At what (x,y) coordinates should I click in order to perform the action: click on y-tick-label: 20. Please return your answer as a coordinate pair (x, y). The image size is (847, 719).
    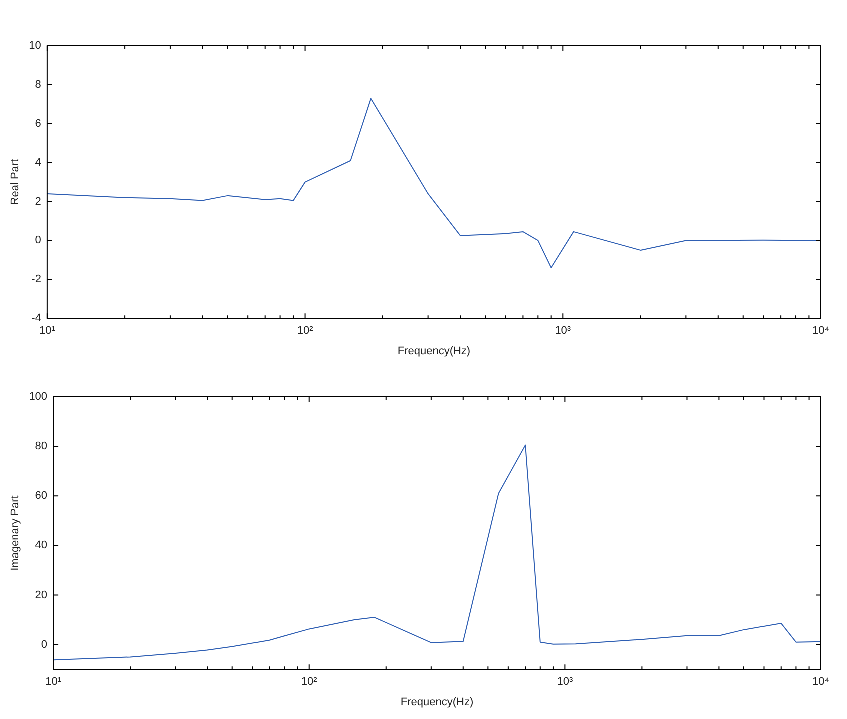
    Looking at the image, I should click on (41, 595).